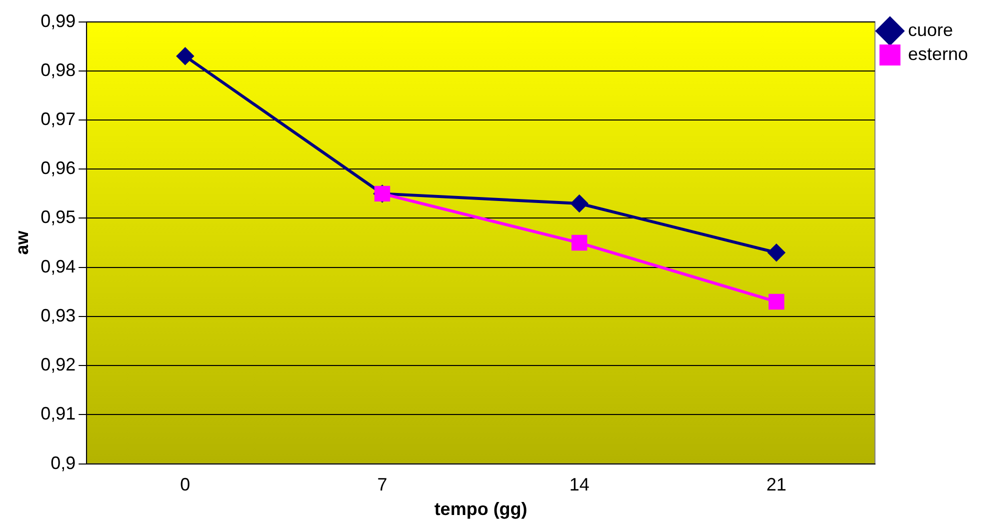 This screenshot has width=990, height=529. Describe the element at coordinates (481, 509) in the screenshot. I see `x-axis-title: tempo (gg)` at that location.